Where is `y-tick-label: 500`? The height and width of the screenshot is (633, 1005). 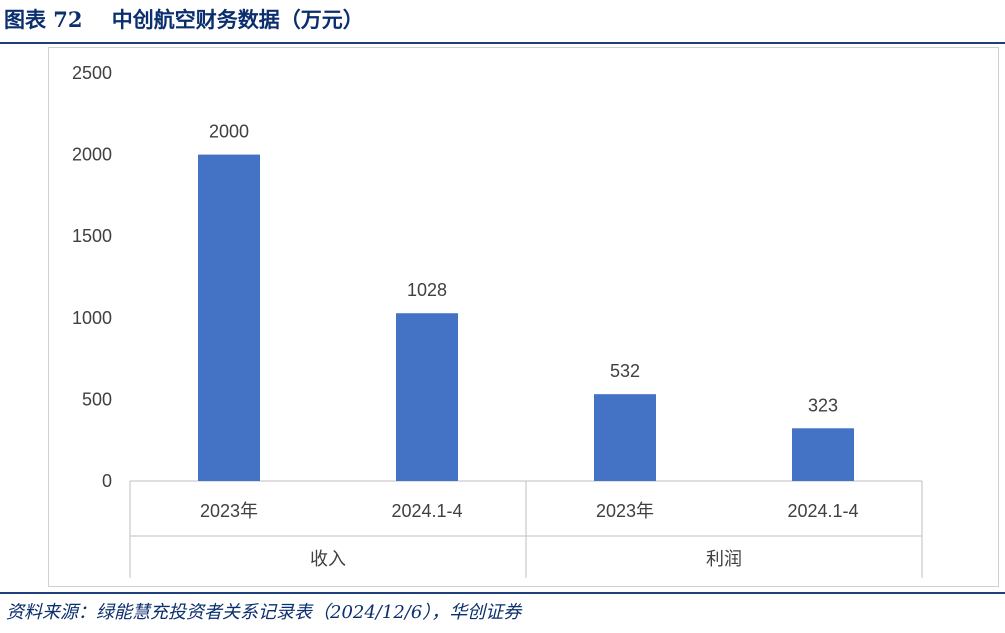
y-tick-label: 500 is located at coordinates (97, 399).